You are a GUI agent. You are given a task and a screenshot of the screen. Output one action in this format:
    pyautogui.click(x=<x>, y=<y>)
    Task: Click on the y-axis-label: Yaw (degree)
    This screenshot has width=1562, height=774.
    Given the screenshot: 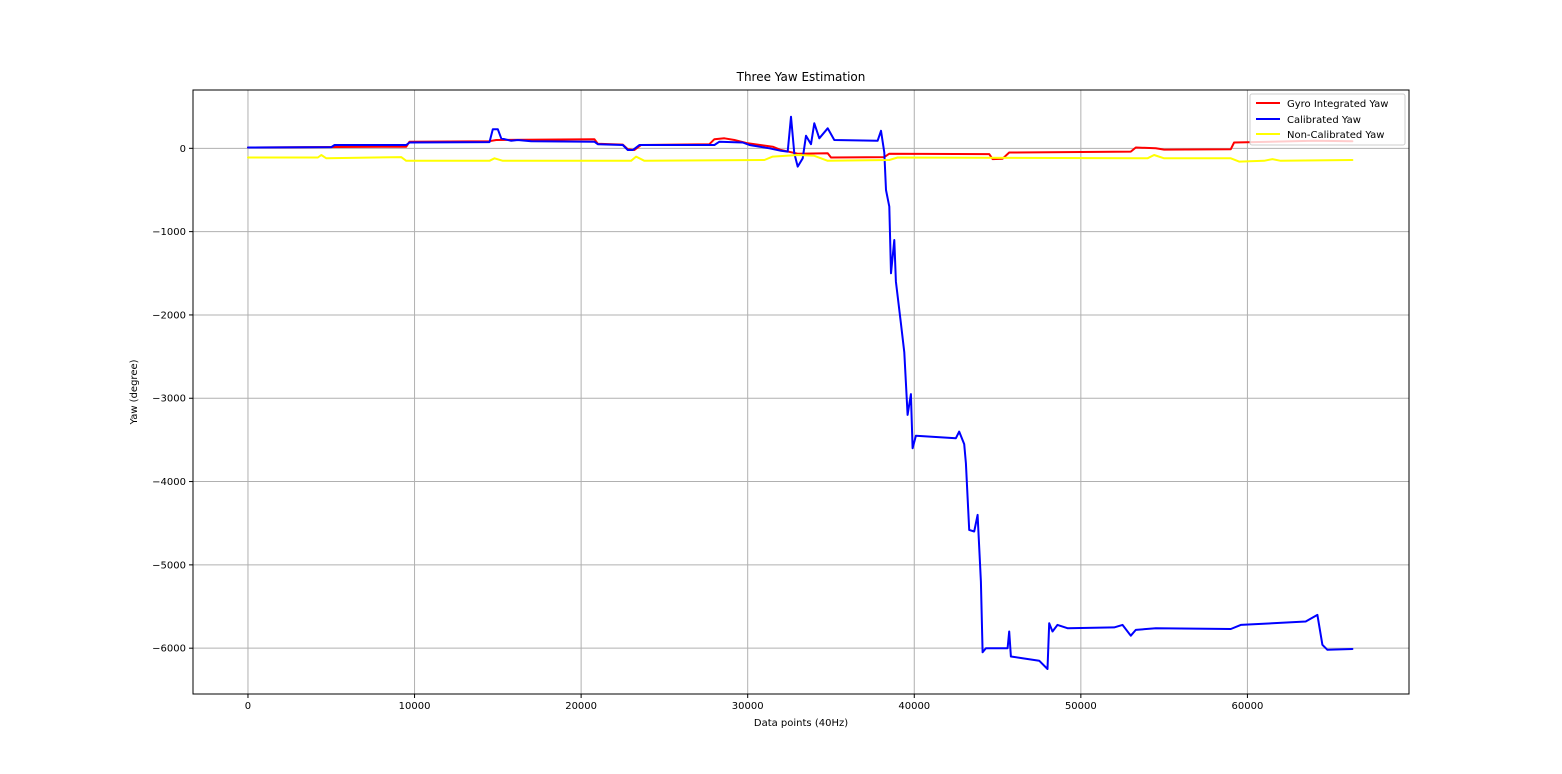 What is the action you would take?
    pyautogui.click(x=134, y=392)
    